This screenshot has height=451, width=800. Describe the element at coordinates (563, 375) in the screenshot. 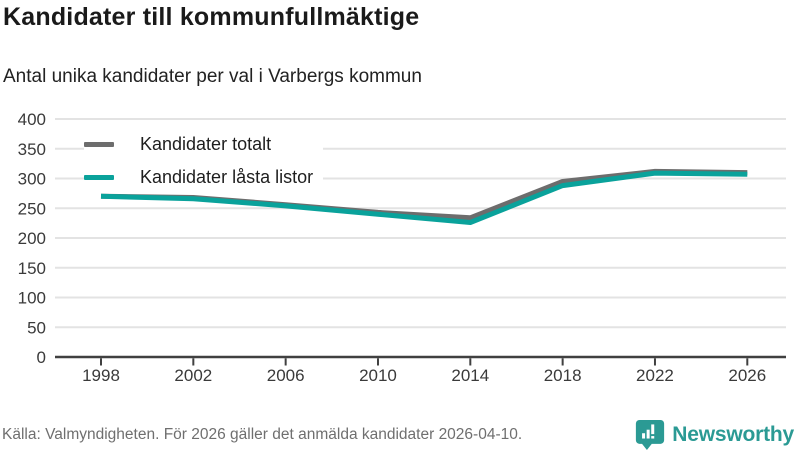

I see `x-axis-tick-label: 2018` at that location.